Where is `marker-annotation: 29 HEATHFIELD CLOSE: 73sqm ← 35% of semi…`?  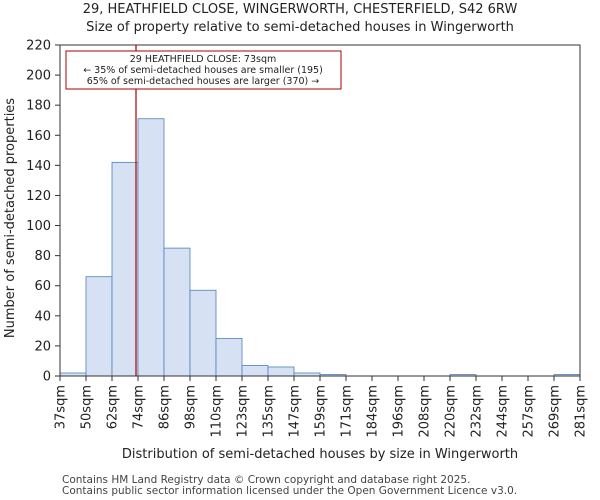
marker-annotation: 29 HEATHFIELD CLOSE: 73sqm ← 35% of semi… is located at coordinates (203, 70).